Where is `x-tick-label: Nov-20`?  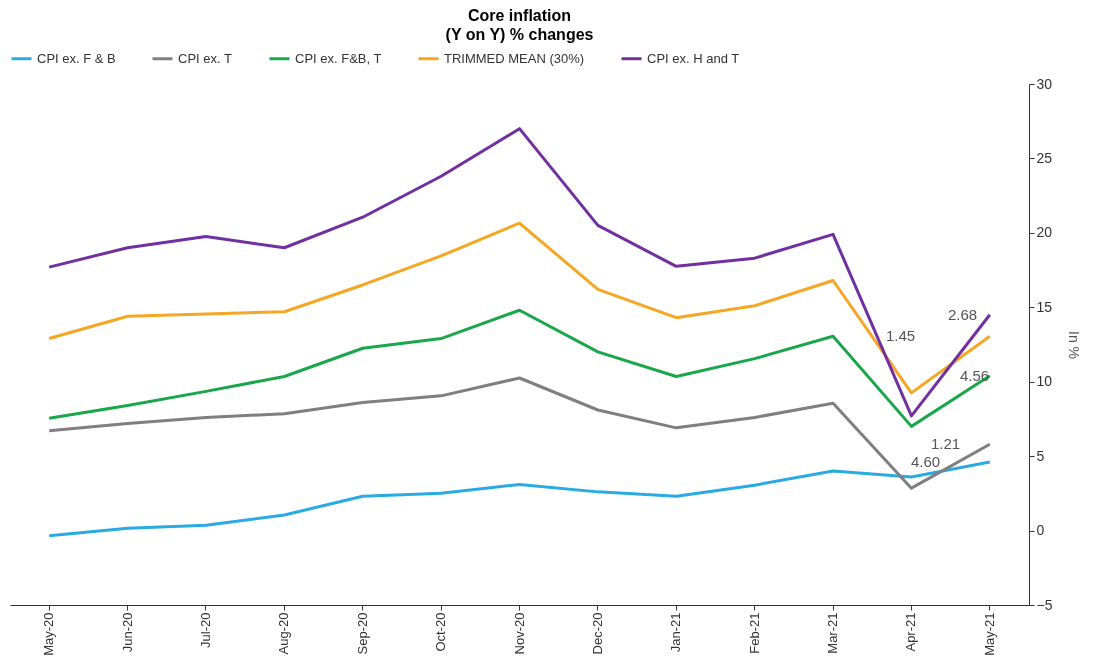
x-tick-label: Nov-20 is located at coordinates (519, 633).